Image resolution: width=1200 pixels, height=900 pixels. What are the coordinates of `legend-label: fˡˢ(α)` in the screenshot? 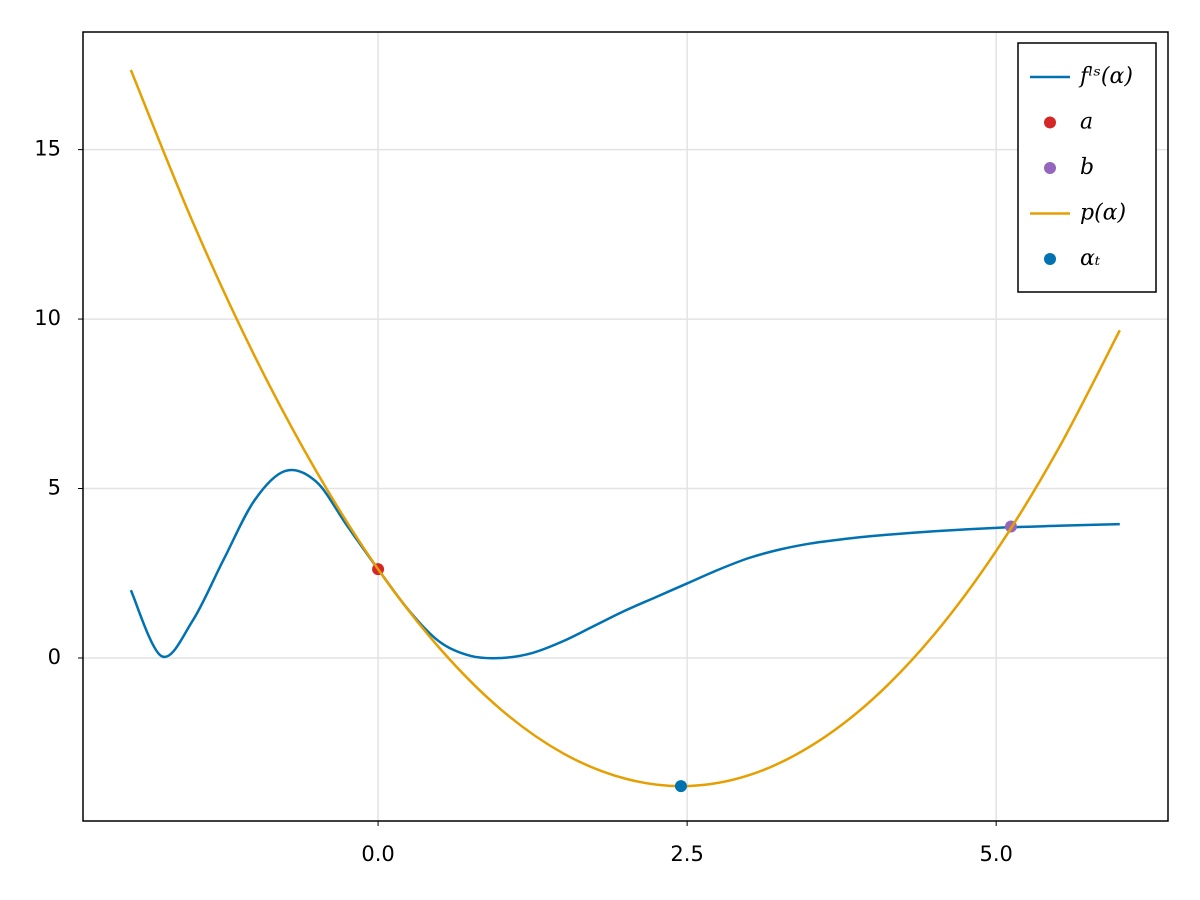 It's located at (1105, 76).